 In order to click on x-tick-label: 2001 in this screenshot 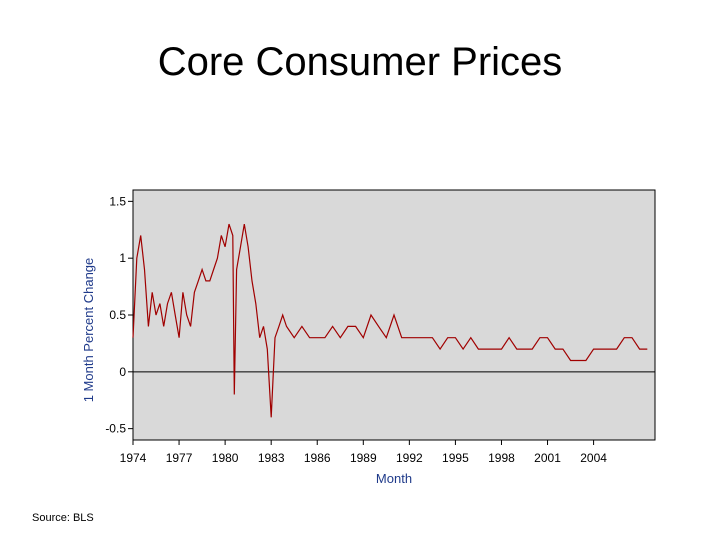, I will do `click(547, 458)`.